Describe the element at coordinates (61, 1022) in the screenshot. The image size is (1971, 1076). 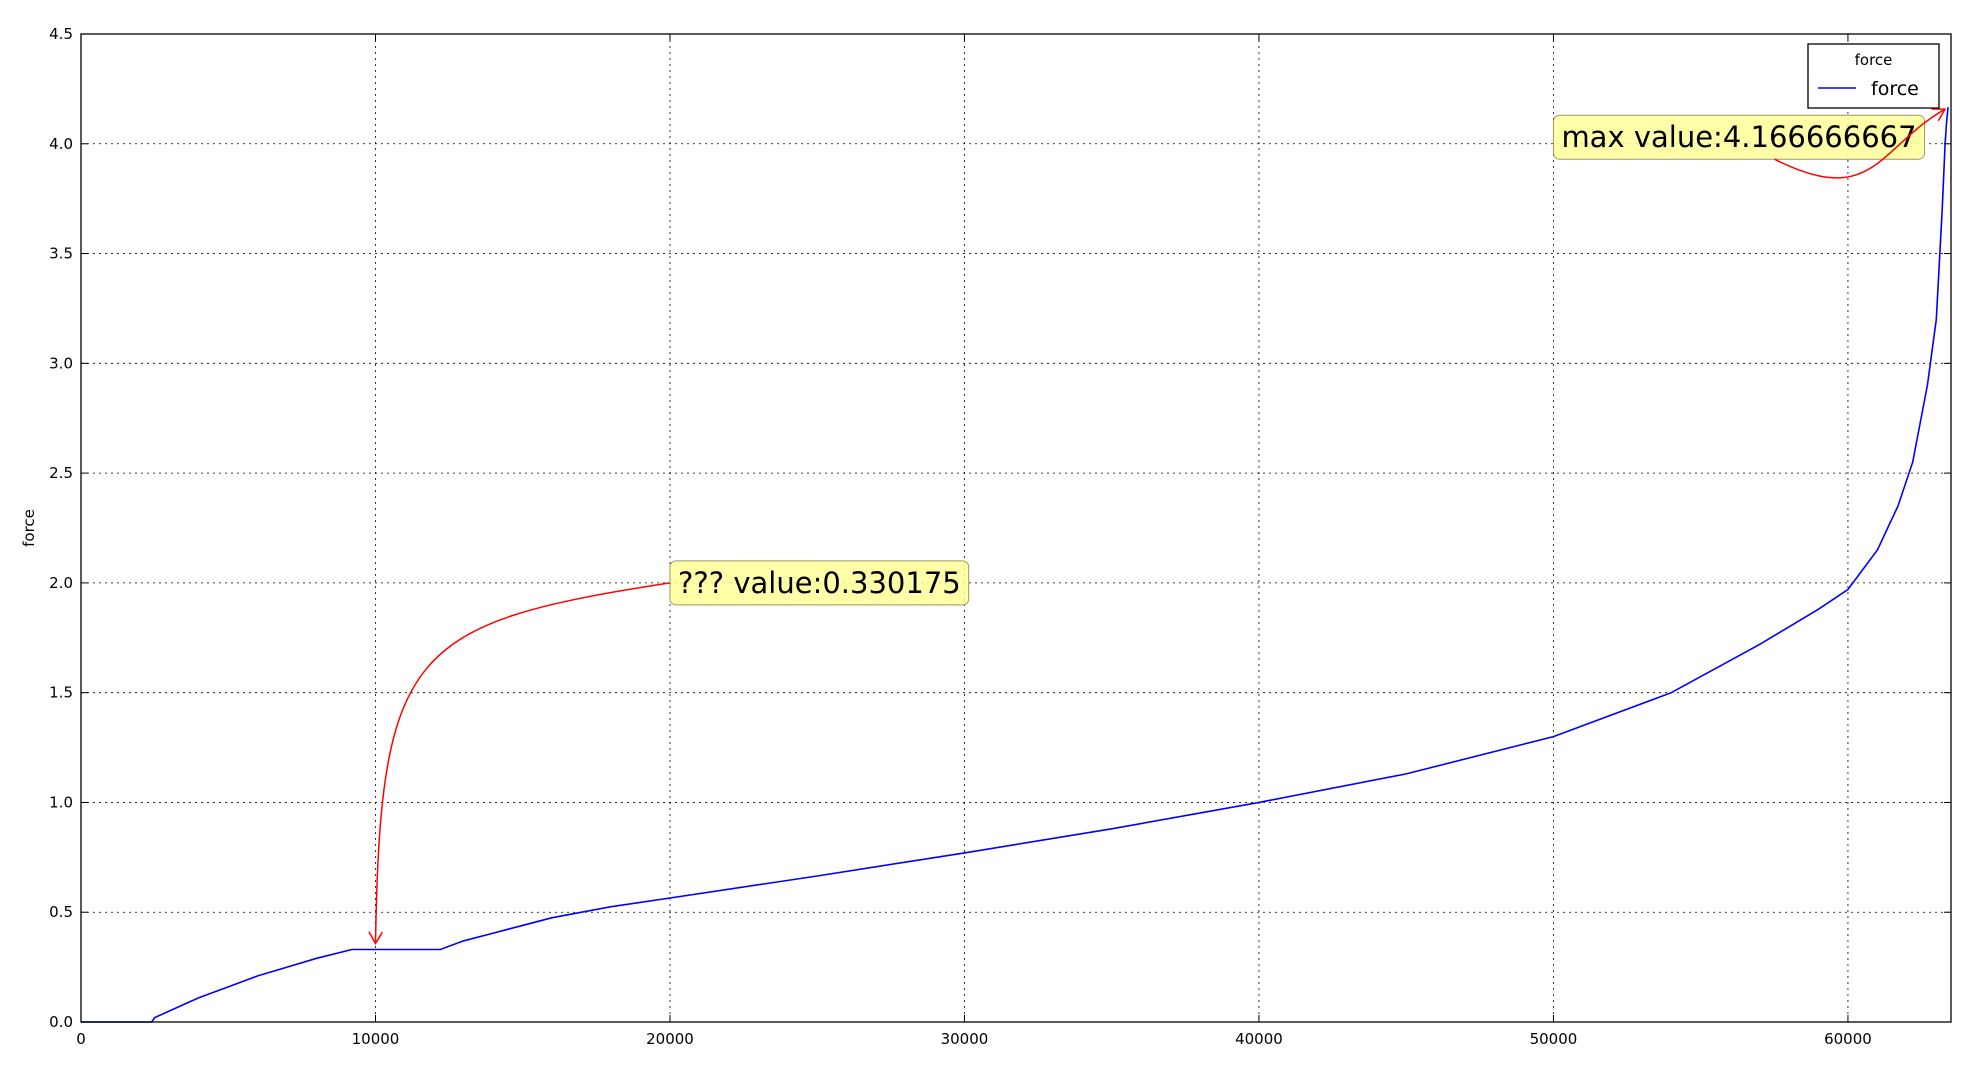
I see `y-tick-label: 0.0` at that location.